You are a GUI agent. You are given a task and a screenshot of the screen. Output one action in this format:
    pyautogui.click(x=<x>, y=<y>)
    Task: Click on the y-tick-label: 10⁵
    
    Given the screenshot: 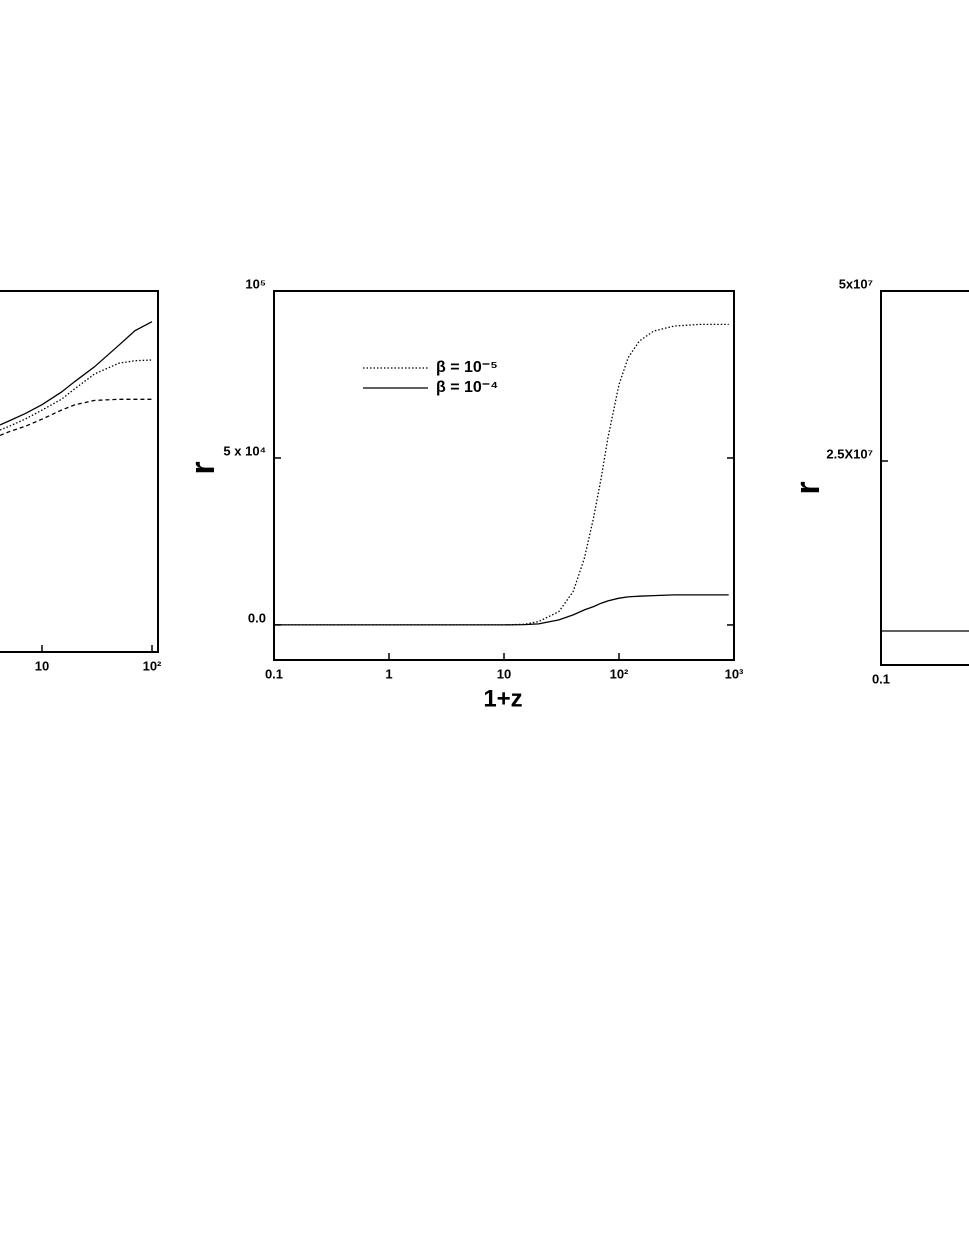 What is the action you would take?
    pyautogui.click(x=255, y=283)
    